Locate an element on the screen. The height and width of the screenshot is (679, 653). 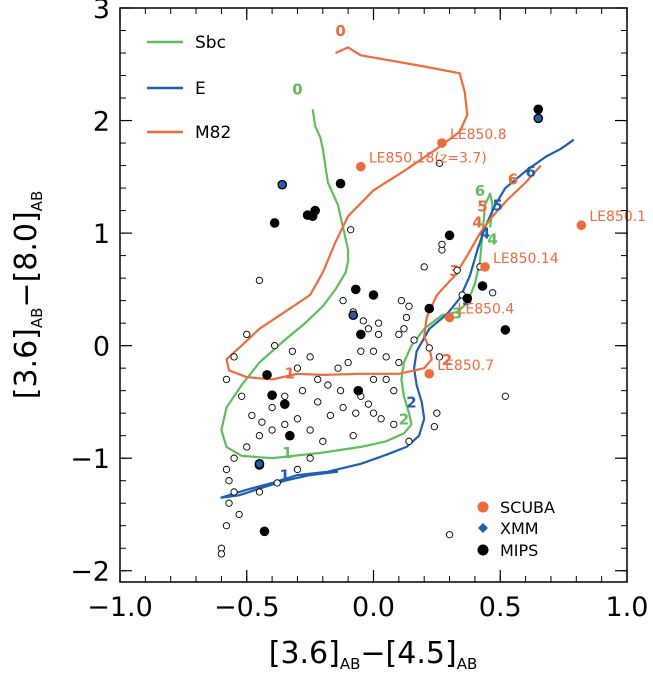
x-axis-title: [3.6]AB−[4.5]AB is located at coordinates (373, 654).